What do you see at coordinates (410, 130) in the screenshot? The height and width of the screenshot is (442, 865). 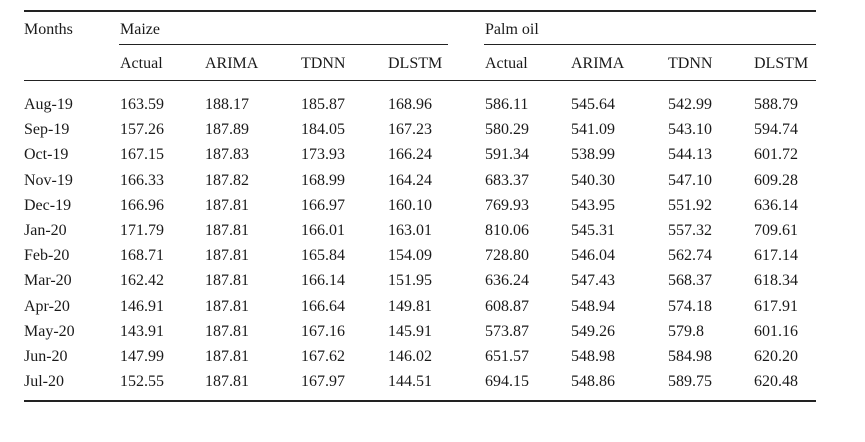 I see `table-cell: 167.23` at bounding box center [410, 130].